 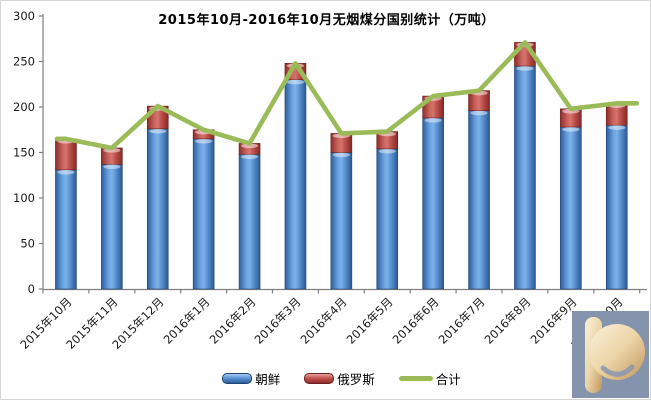 What do you see at coordinates (24, 198) in the screenshot?
I see `y-tick-label: 100` at bounding box center [24, 198].